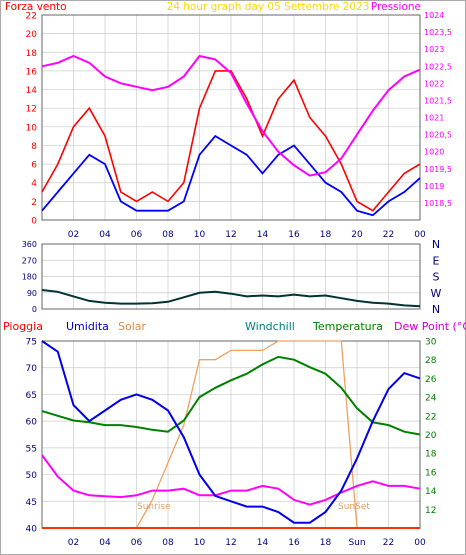 The width and height of the screenshot is (466, 555). I want to click on legend-pioggia: Pioggia, so click(23, 326).